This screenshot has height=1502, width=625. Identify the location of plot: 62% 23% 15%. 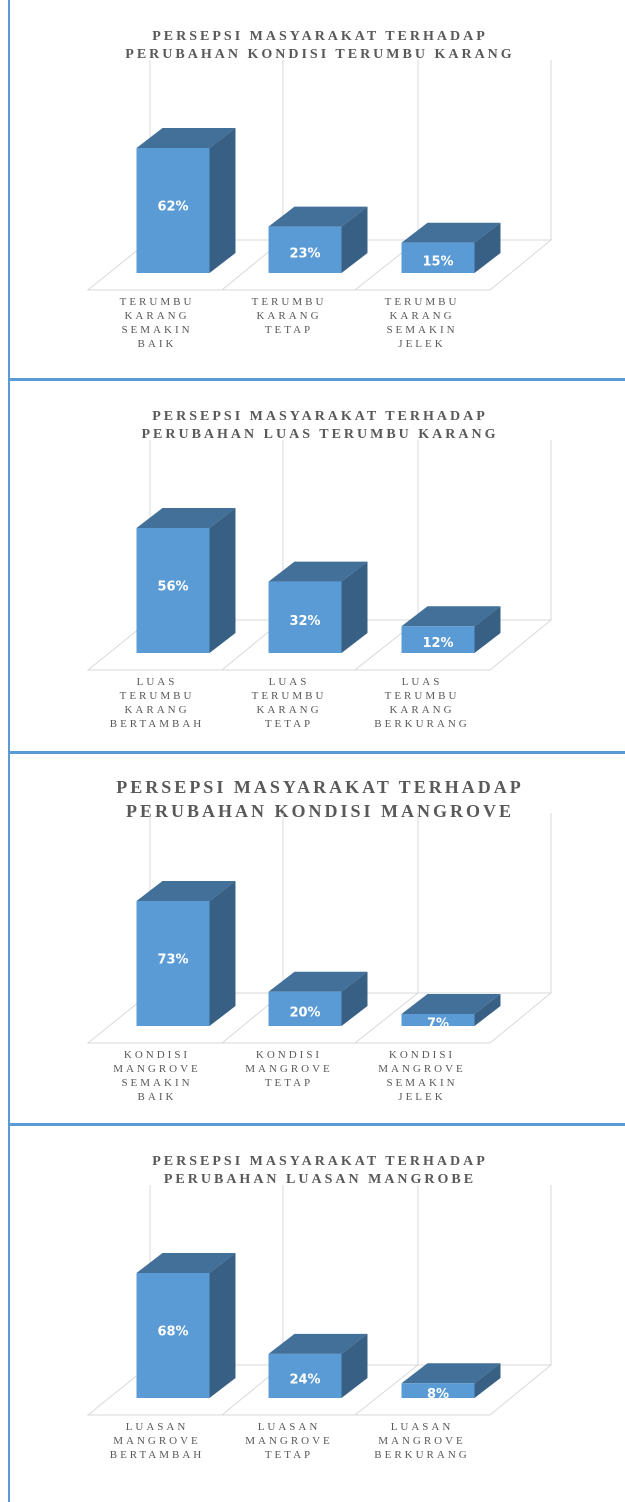
(319, 175).